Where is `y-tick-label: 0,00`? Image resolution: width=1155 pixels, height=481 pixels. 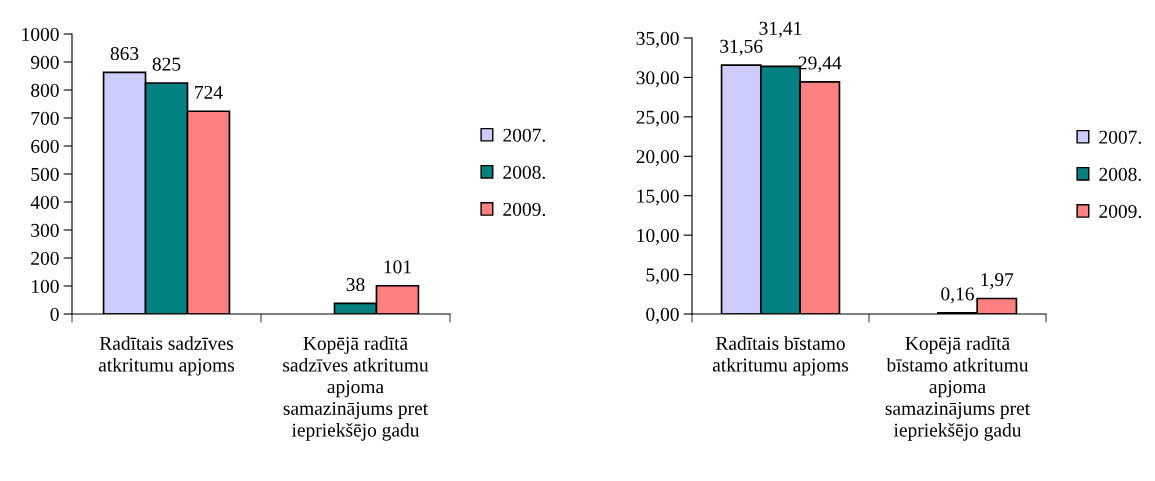
y-tick-label: 0,00 is located at coordinates (662, 315).